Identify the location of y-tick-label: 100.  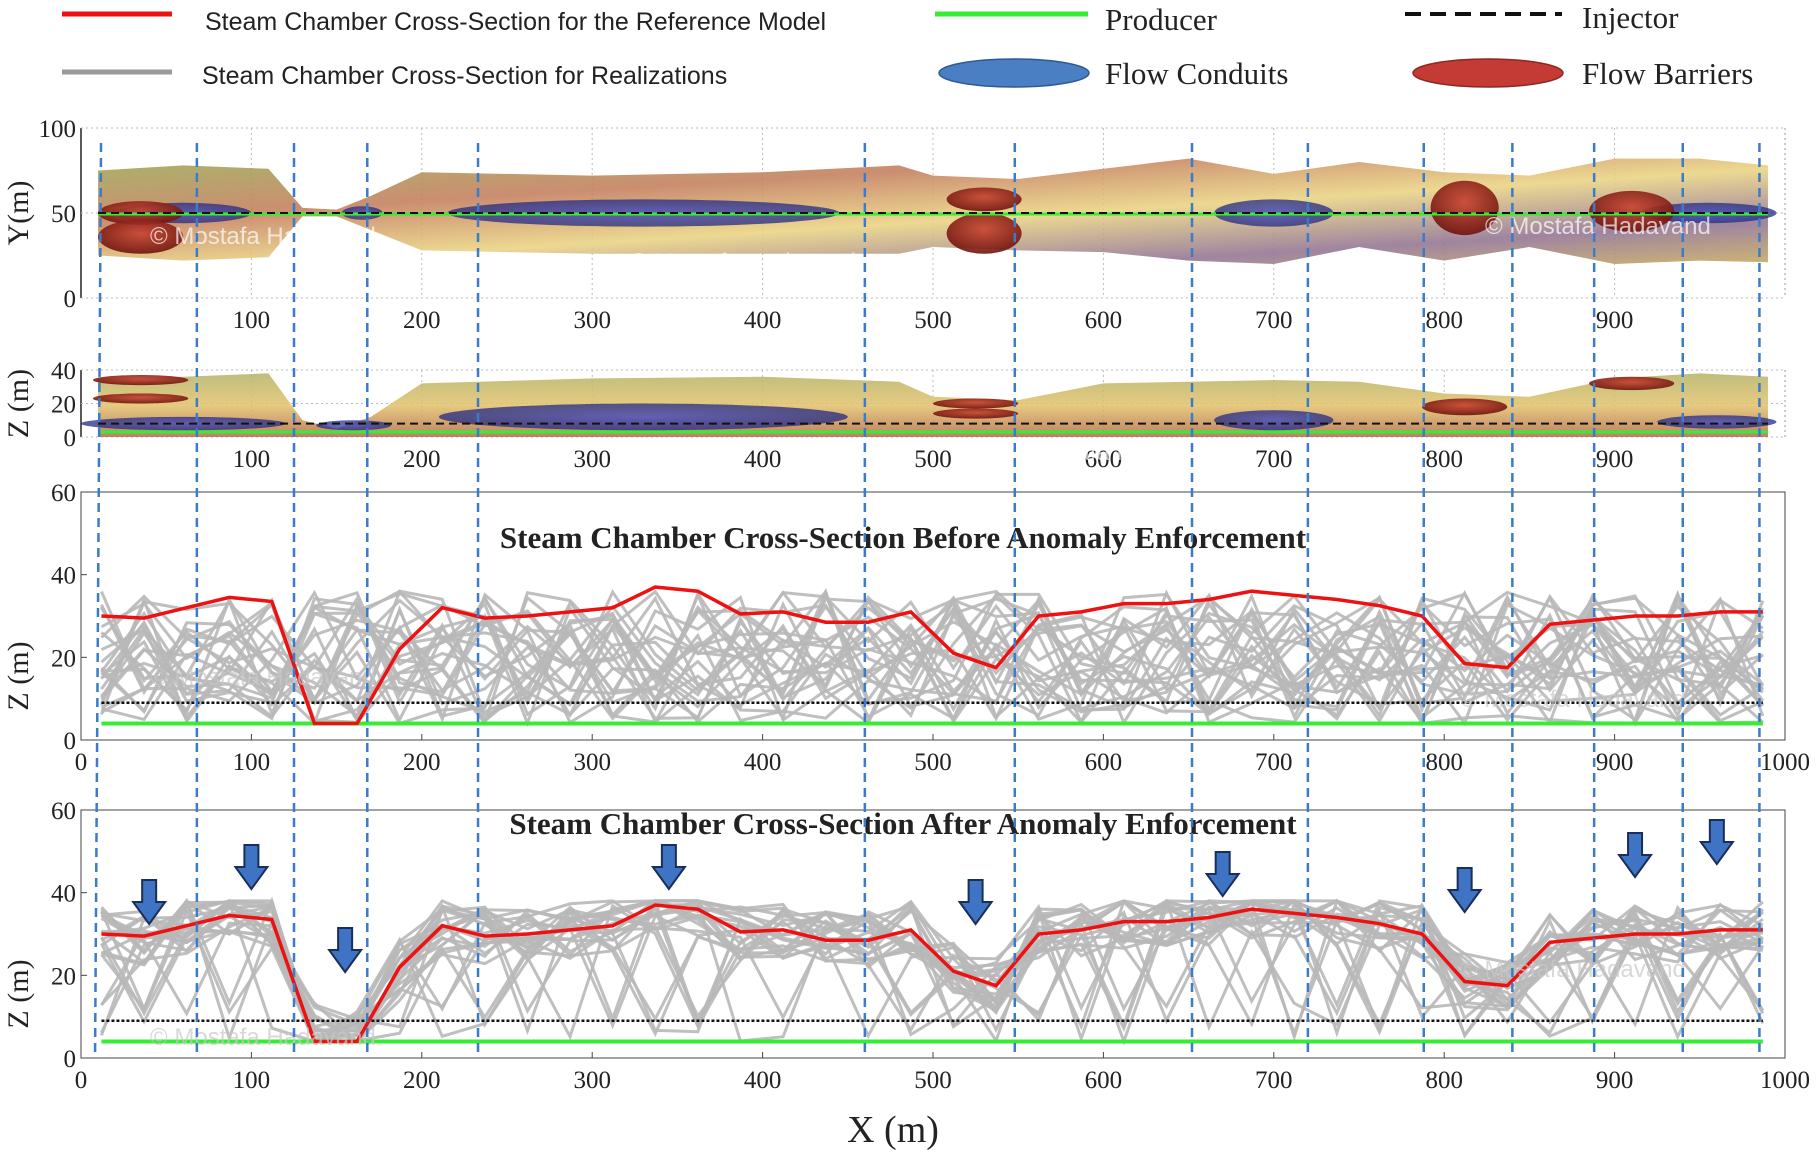
(58, 129).